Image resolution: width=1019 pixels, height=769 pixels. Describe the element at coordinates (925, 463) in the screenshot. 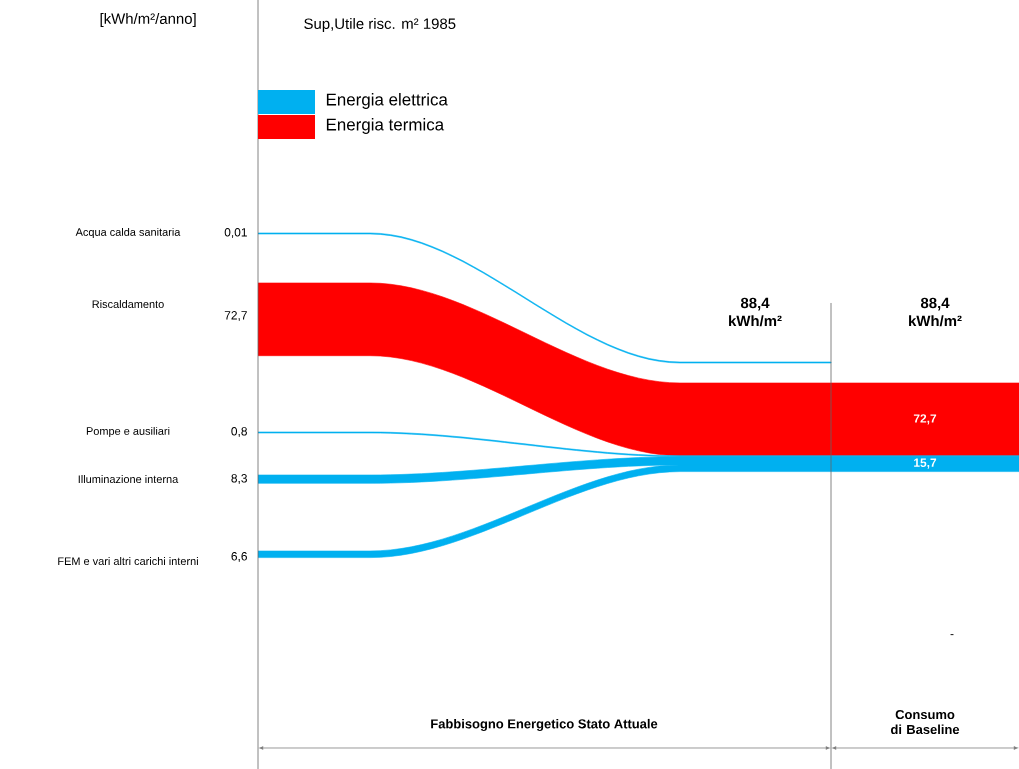

I see `text: 15,7` at that location.